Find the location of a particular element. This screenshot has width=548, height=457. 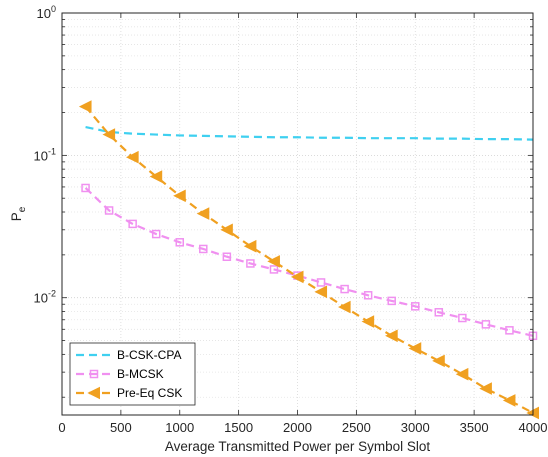

y-tick-label: 10⁰ is located at coordinates (46, 12).